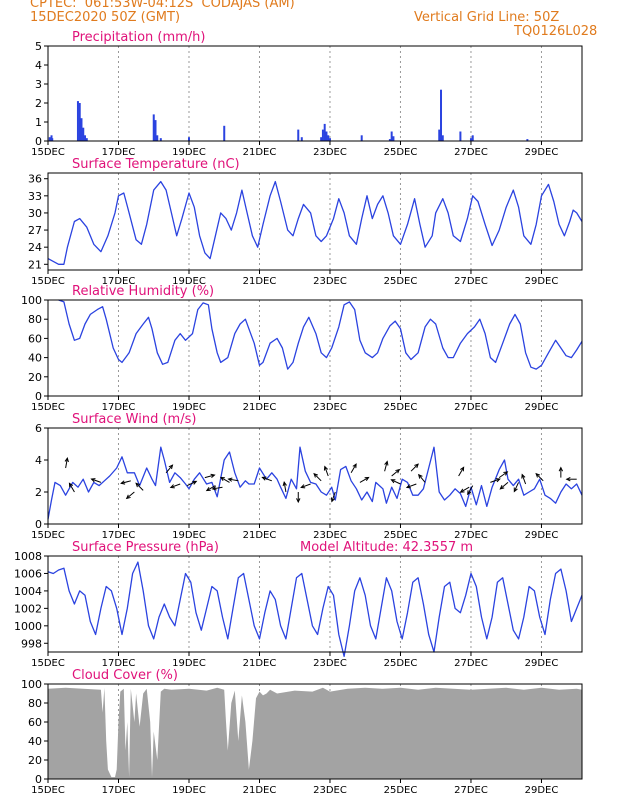  I want to click on y-tick-label: 1006, so click(28, 573).